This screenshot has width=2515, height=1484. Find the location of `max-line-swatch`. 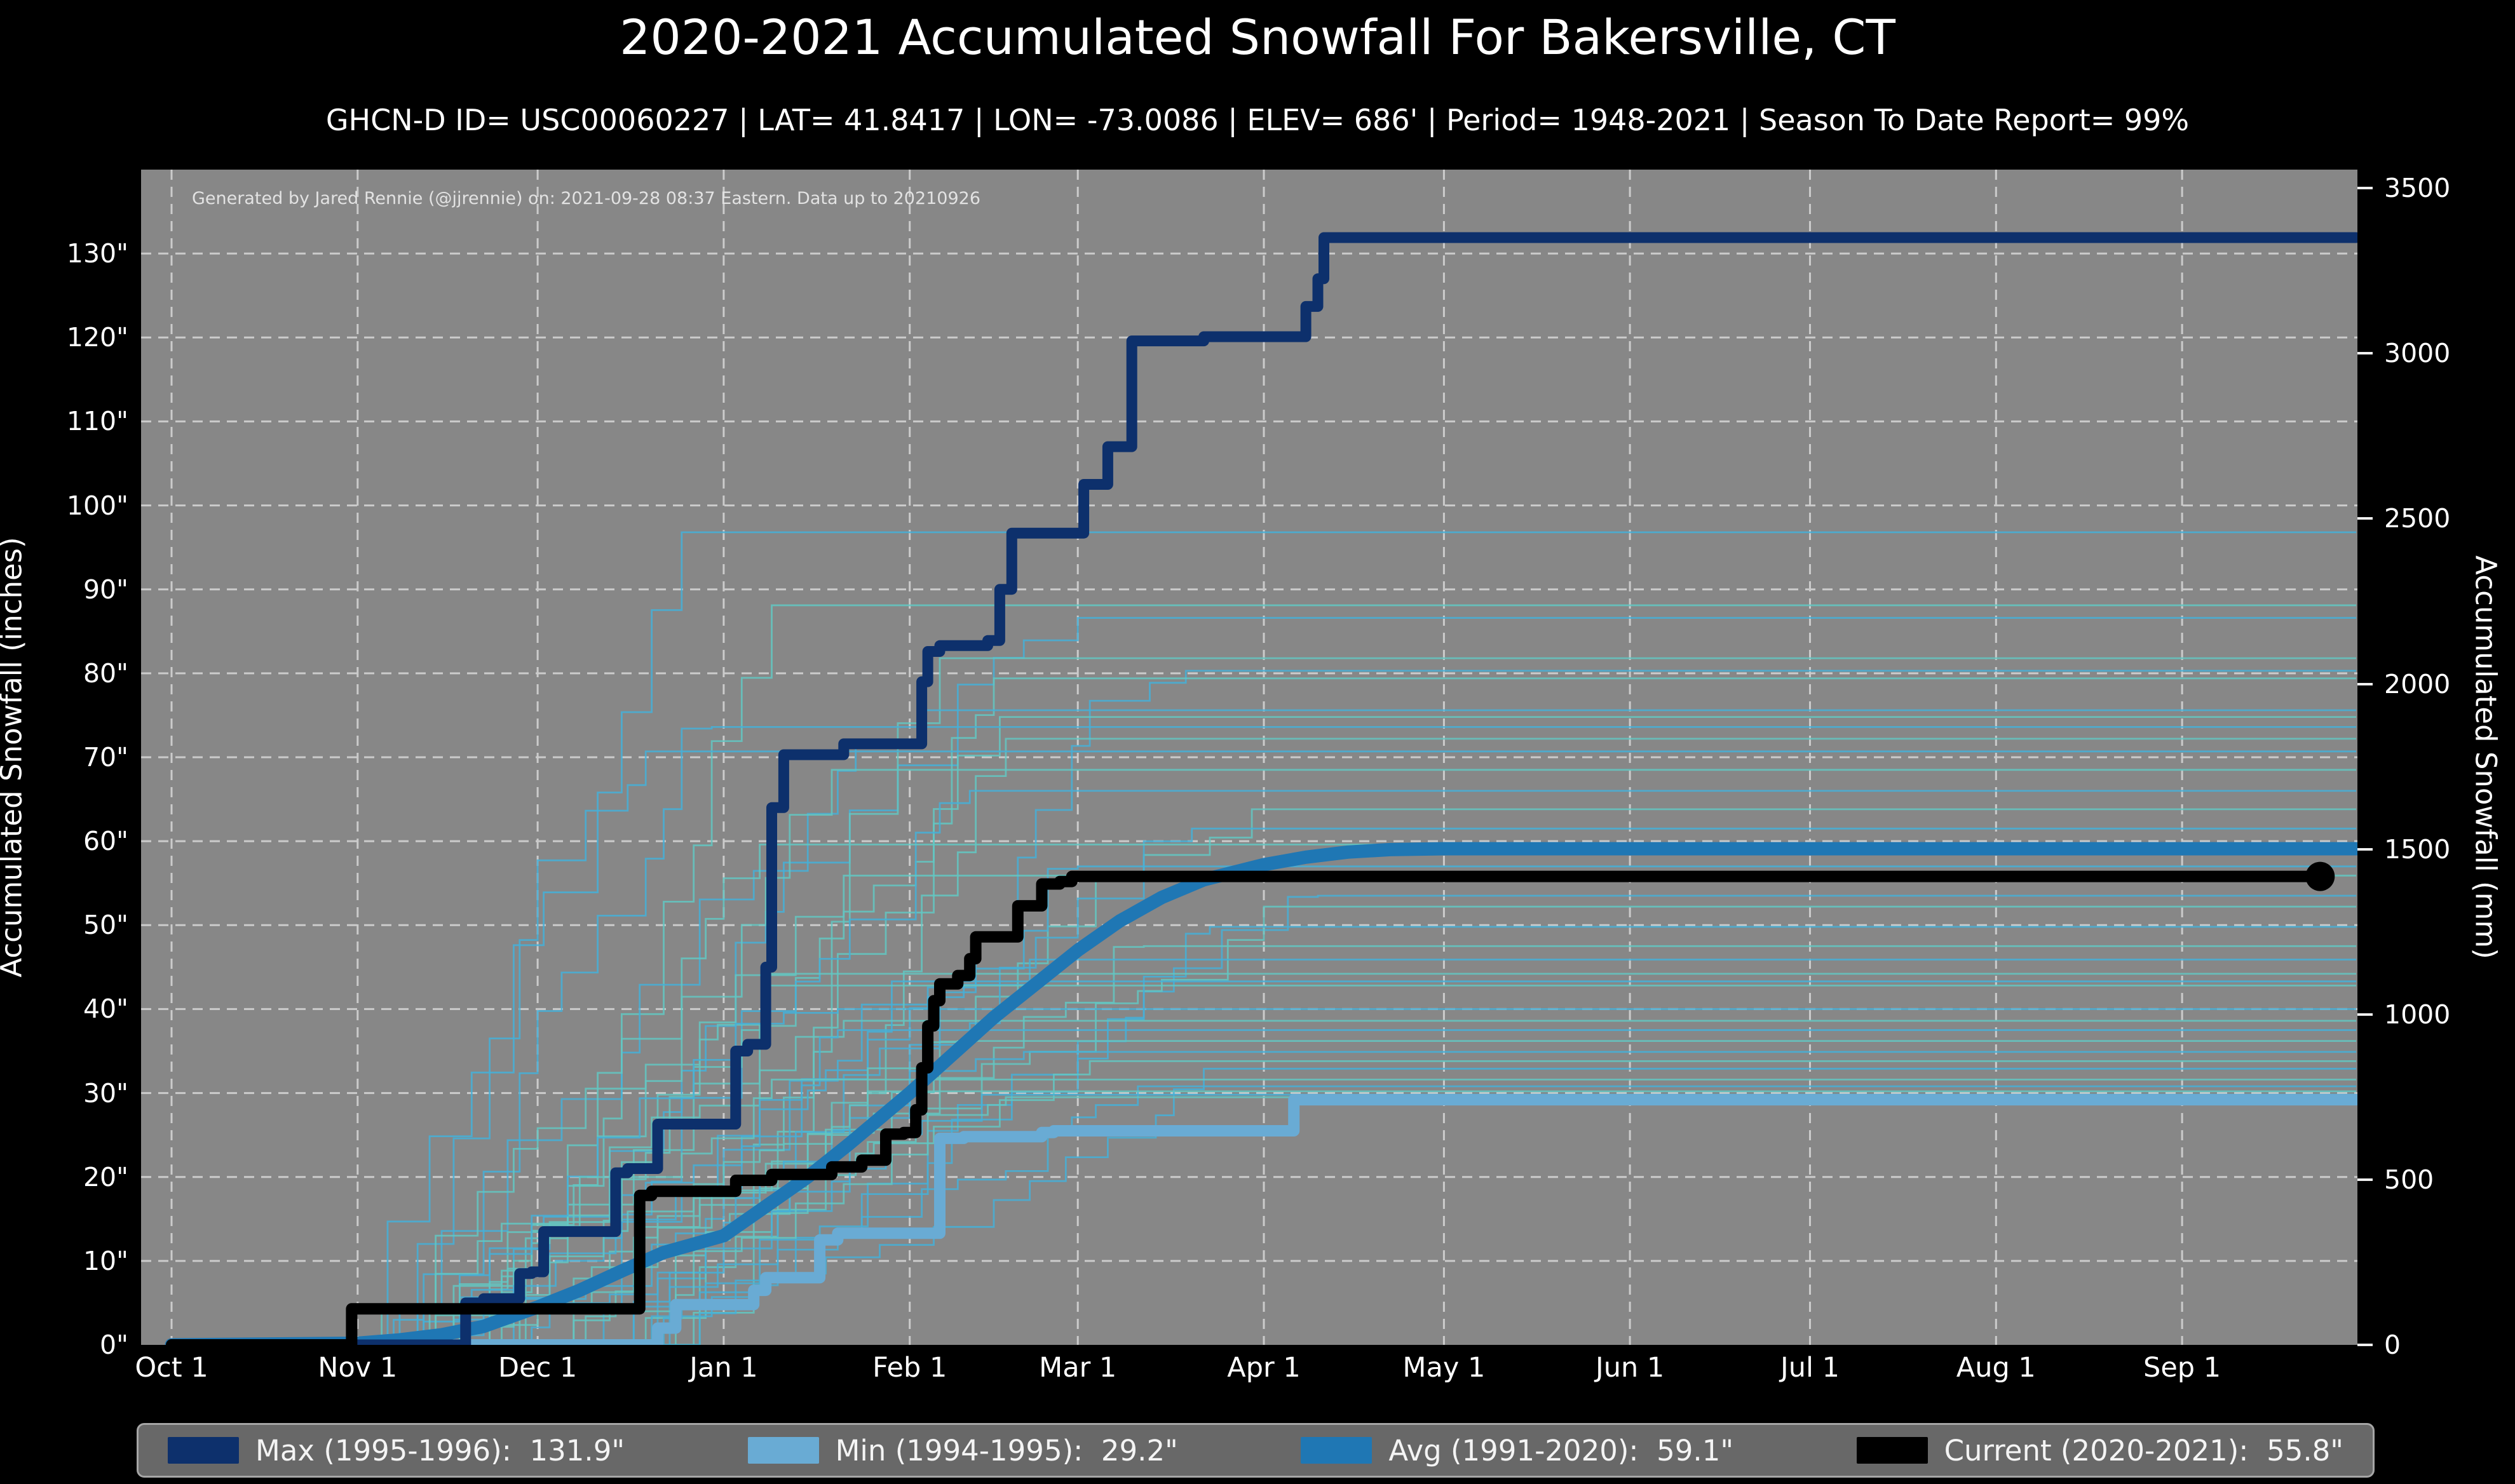

max-line-swatch is located at coordinates (203, 1450).